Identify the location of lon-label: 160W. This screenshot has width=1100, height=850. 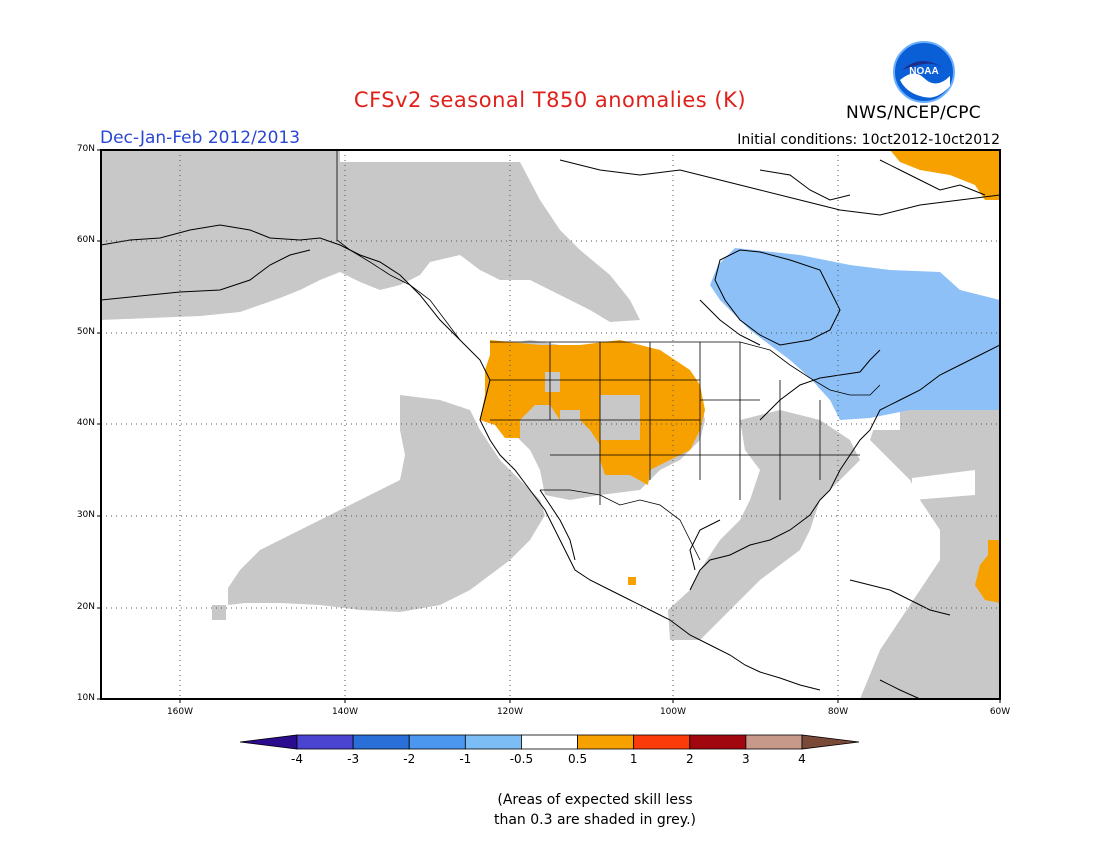
(180, 712).